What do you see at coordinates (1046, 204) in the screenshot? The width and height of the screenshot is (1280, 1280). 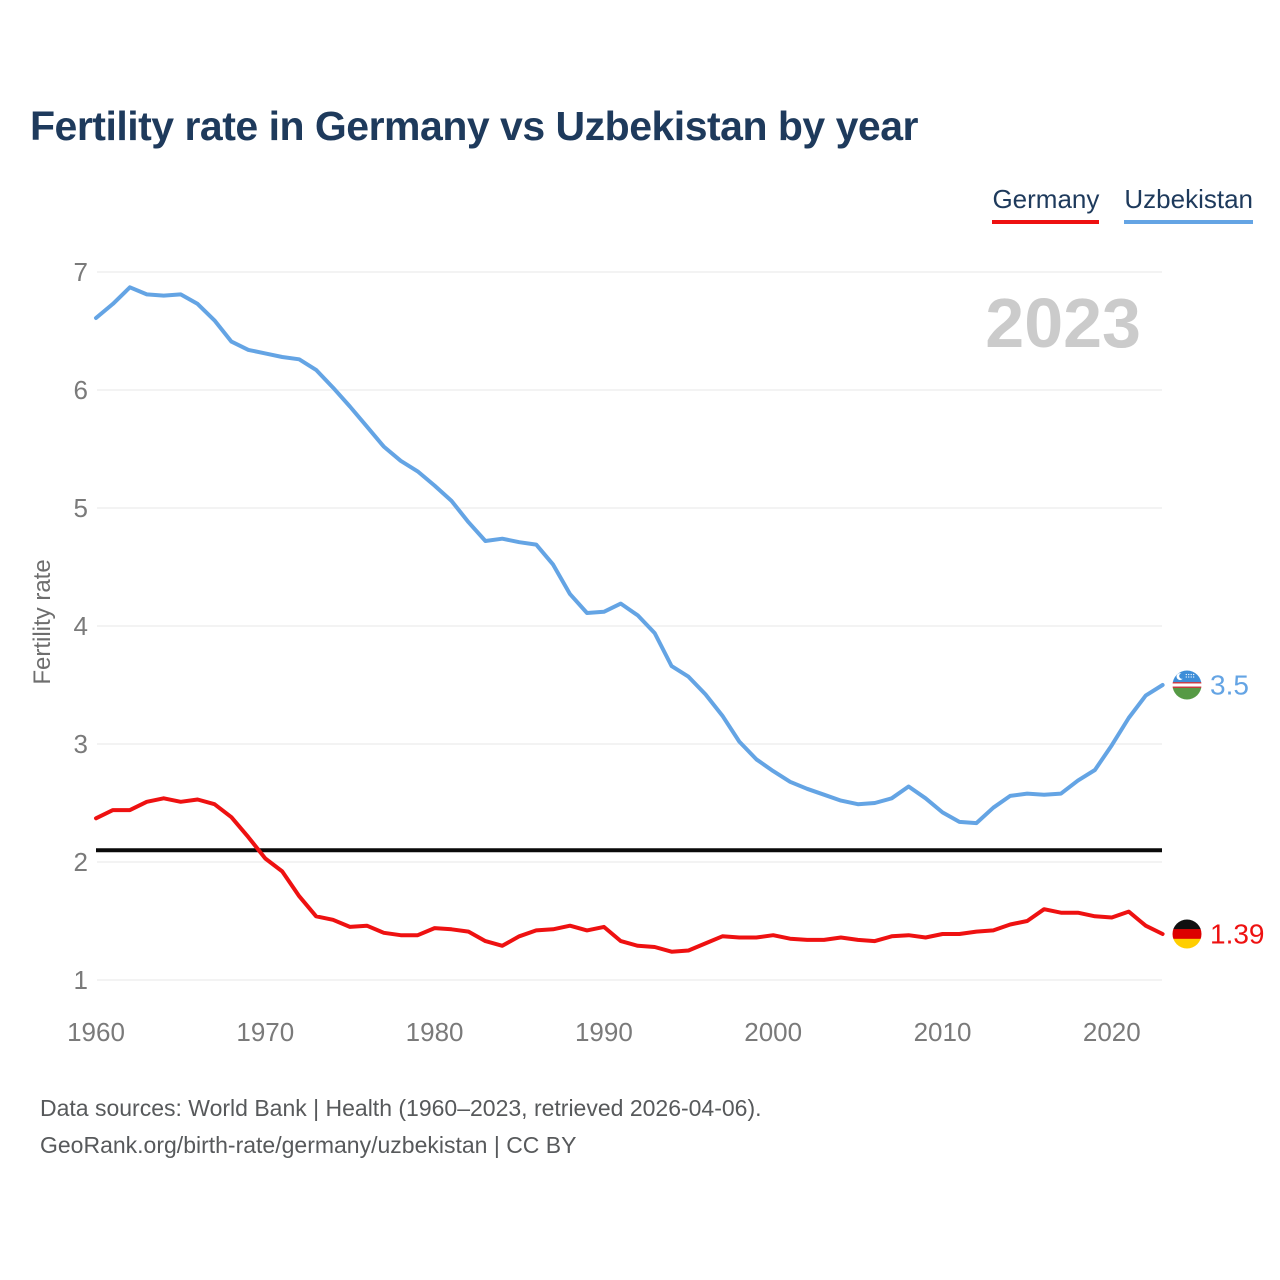 I see `legend-item-germany: Germany` at bounding box center [1046, 204].